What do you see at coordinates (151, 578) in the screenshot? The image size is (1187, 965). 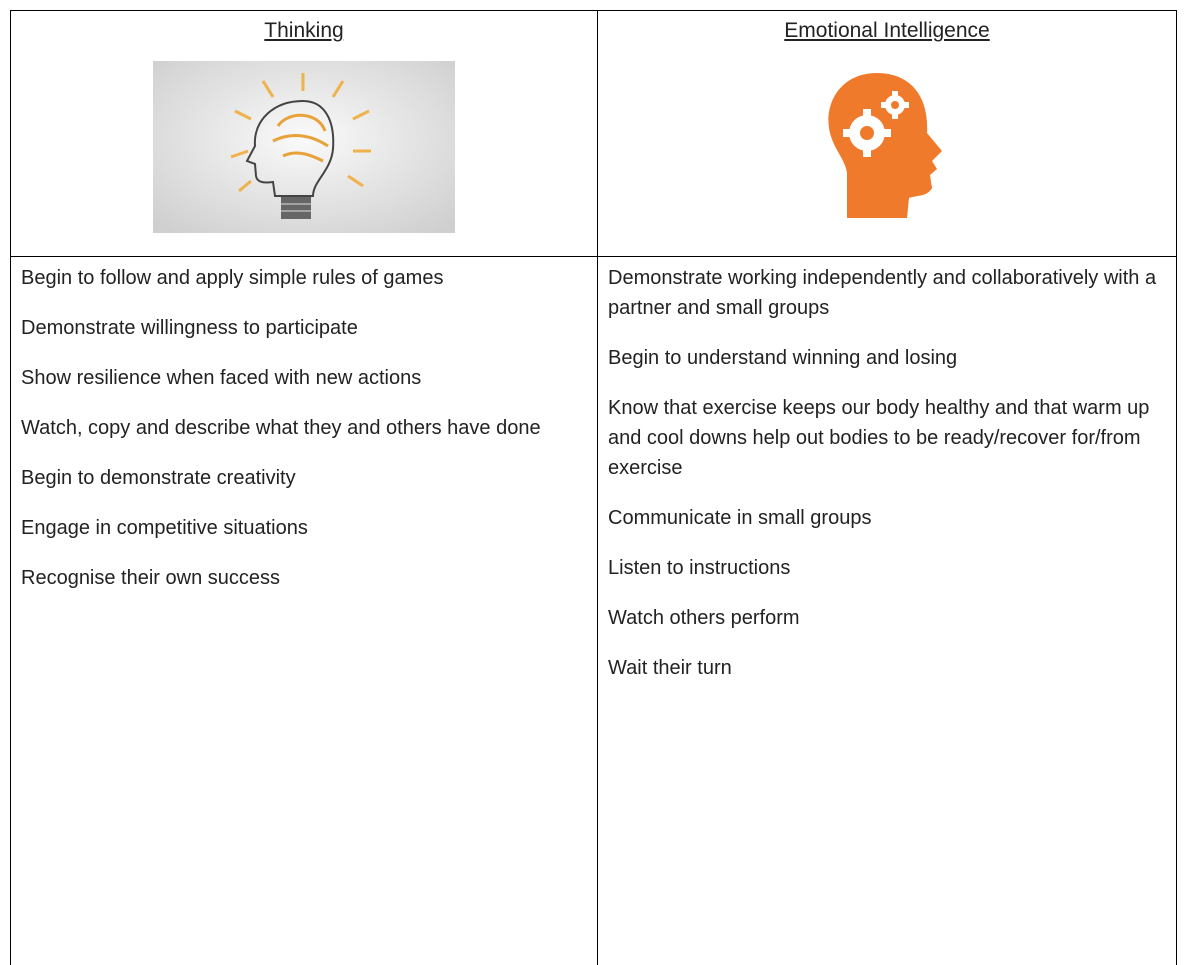 I see `list-item: Recognise their own success` at bounding box center [151, 578].